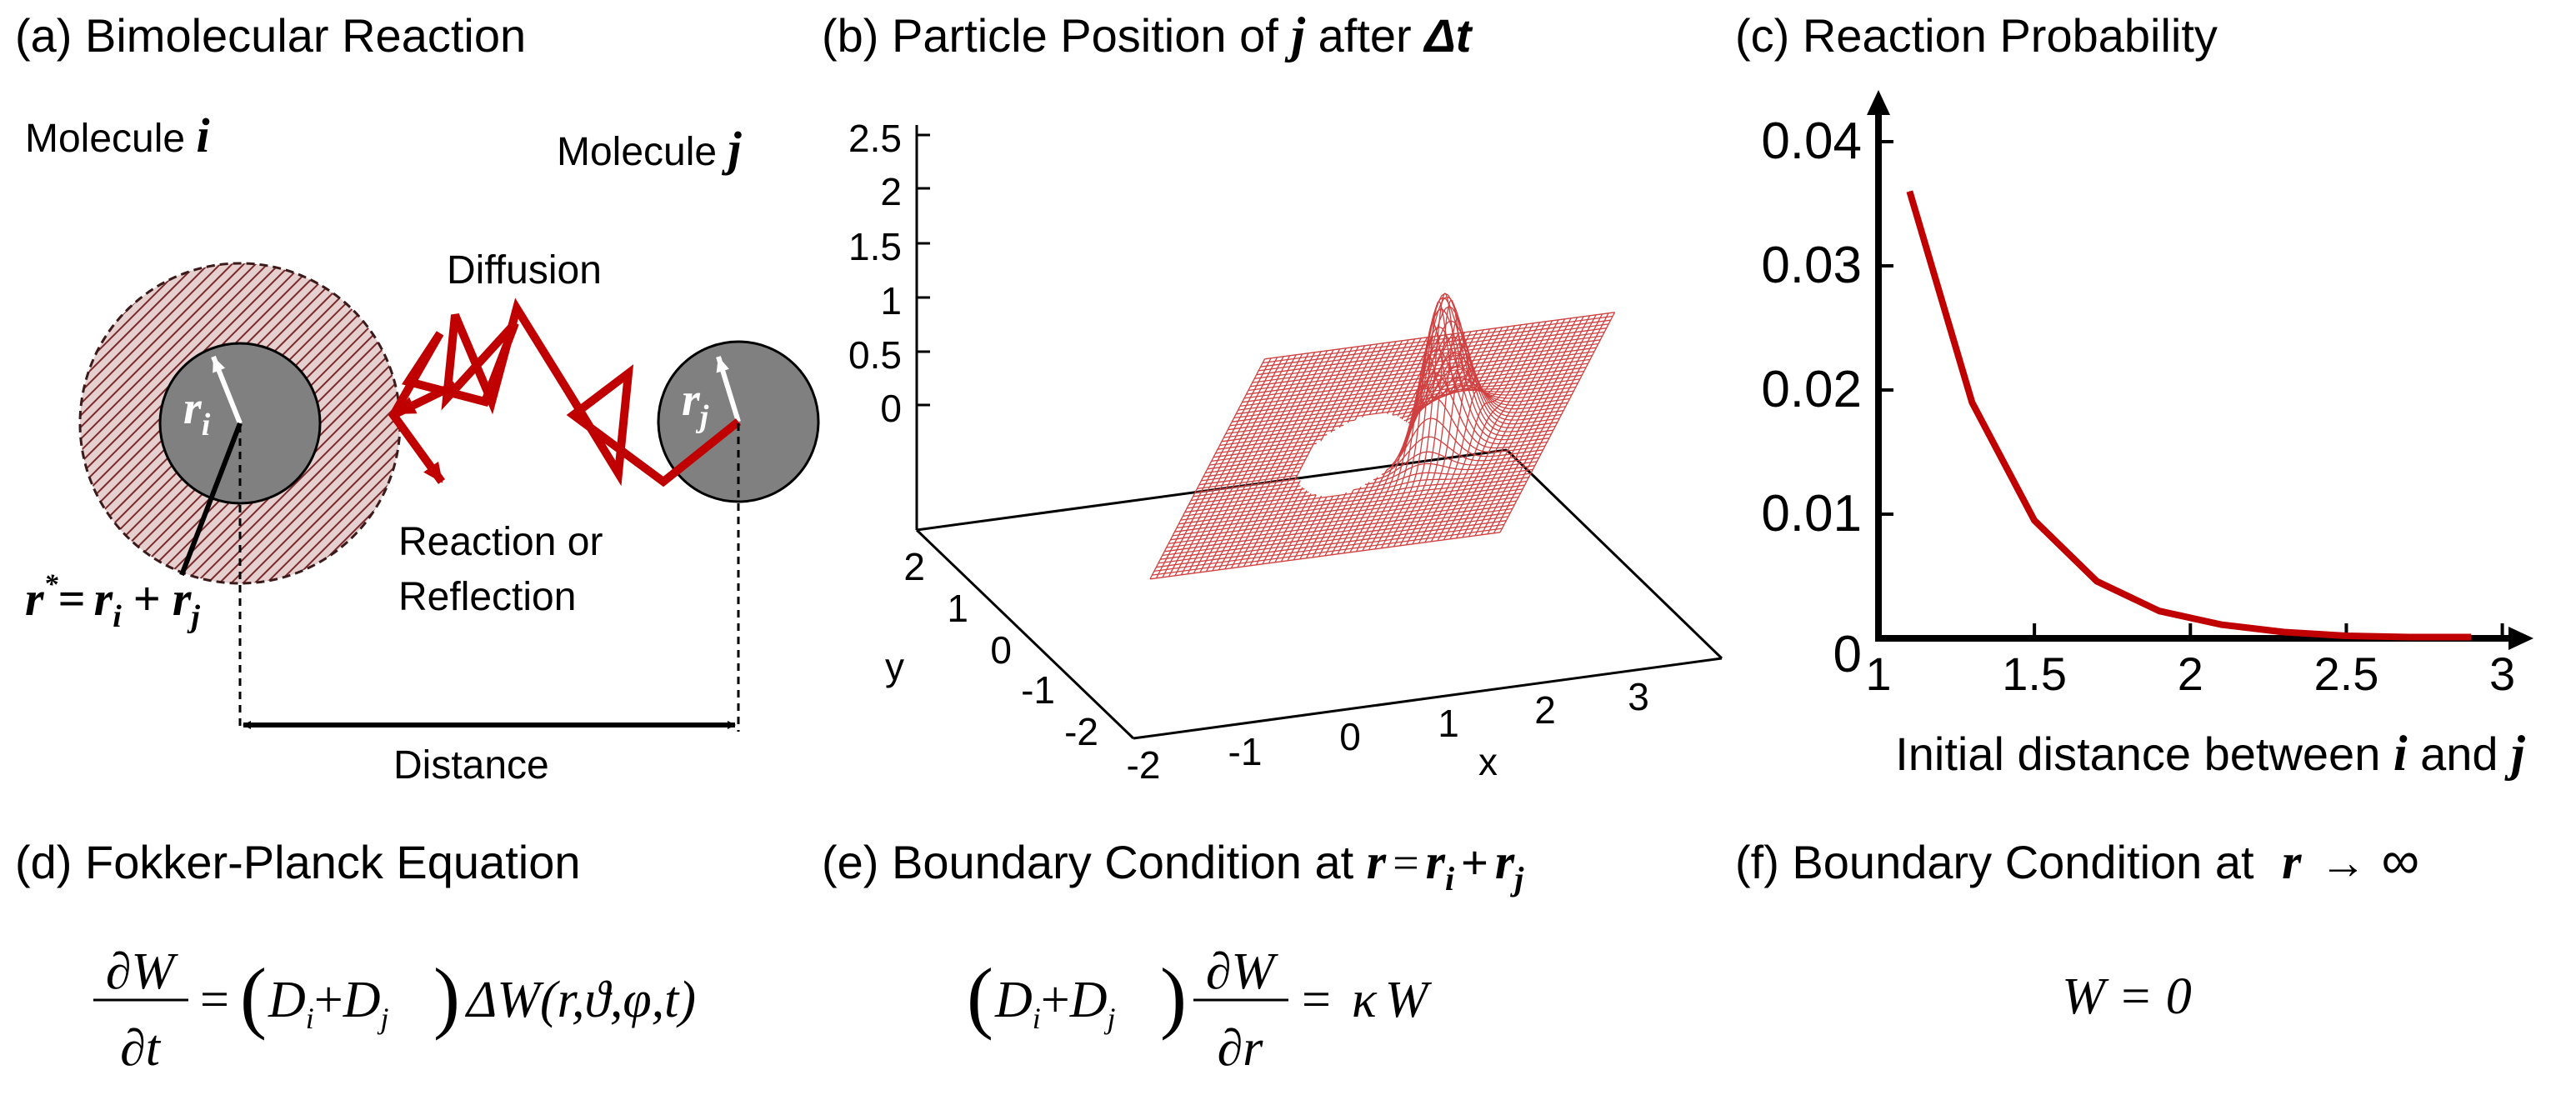  Describe the element at coordinates (1148, 35) in the screenshot. I see `panel-b-title: (b) Particle Position of j after Δt` at that location.